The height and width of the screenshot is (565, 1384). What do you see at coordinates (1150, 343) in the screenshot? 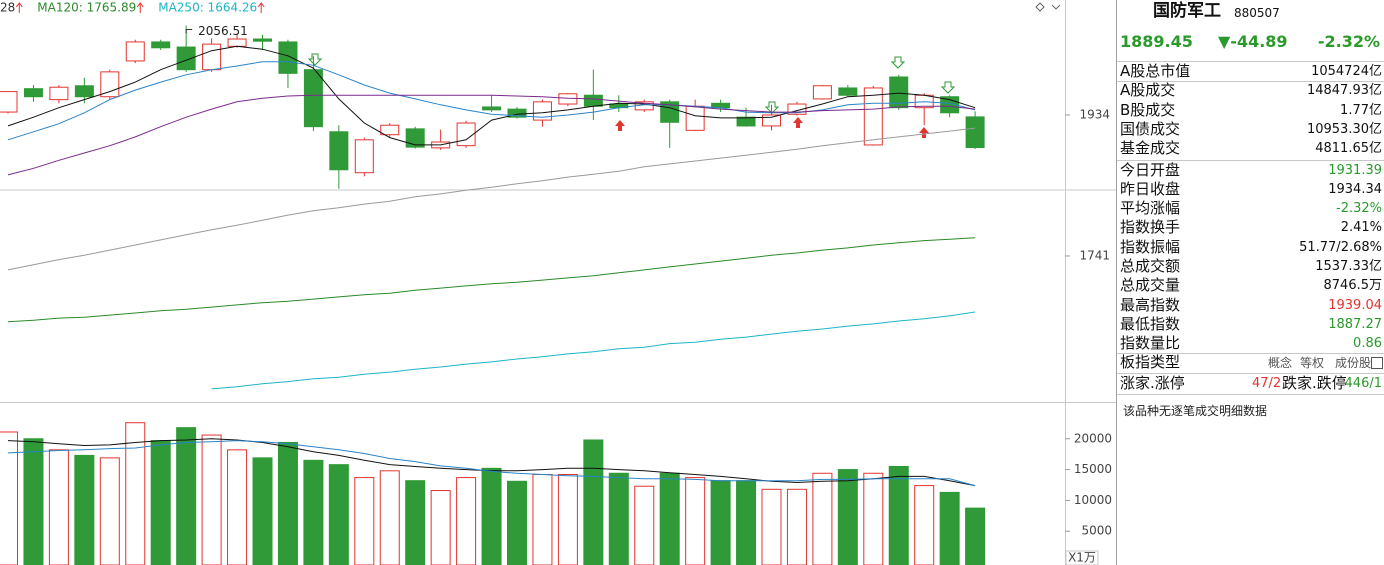
I see `row-label: 指数量比` at bounding box center [1150, 343].